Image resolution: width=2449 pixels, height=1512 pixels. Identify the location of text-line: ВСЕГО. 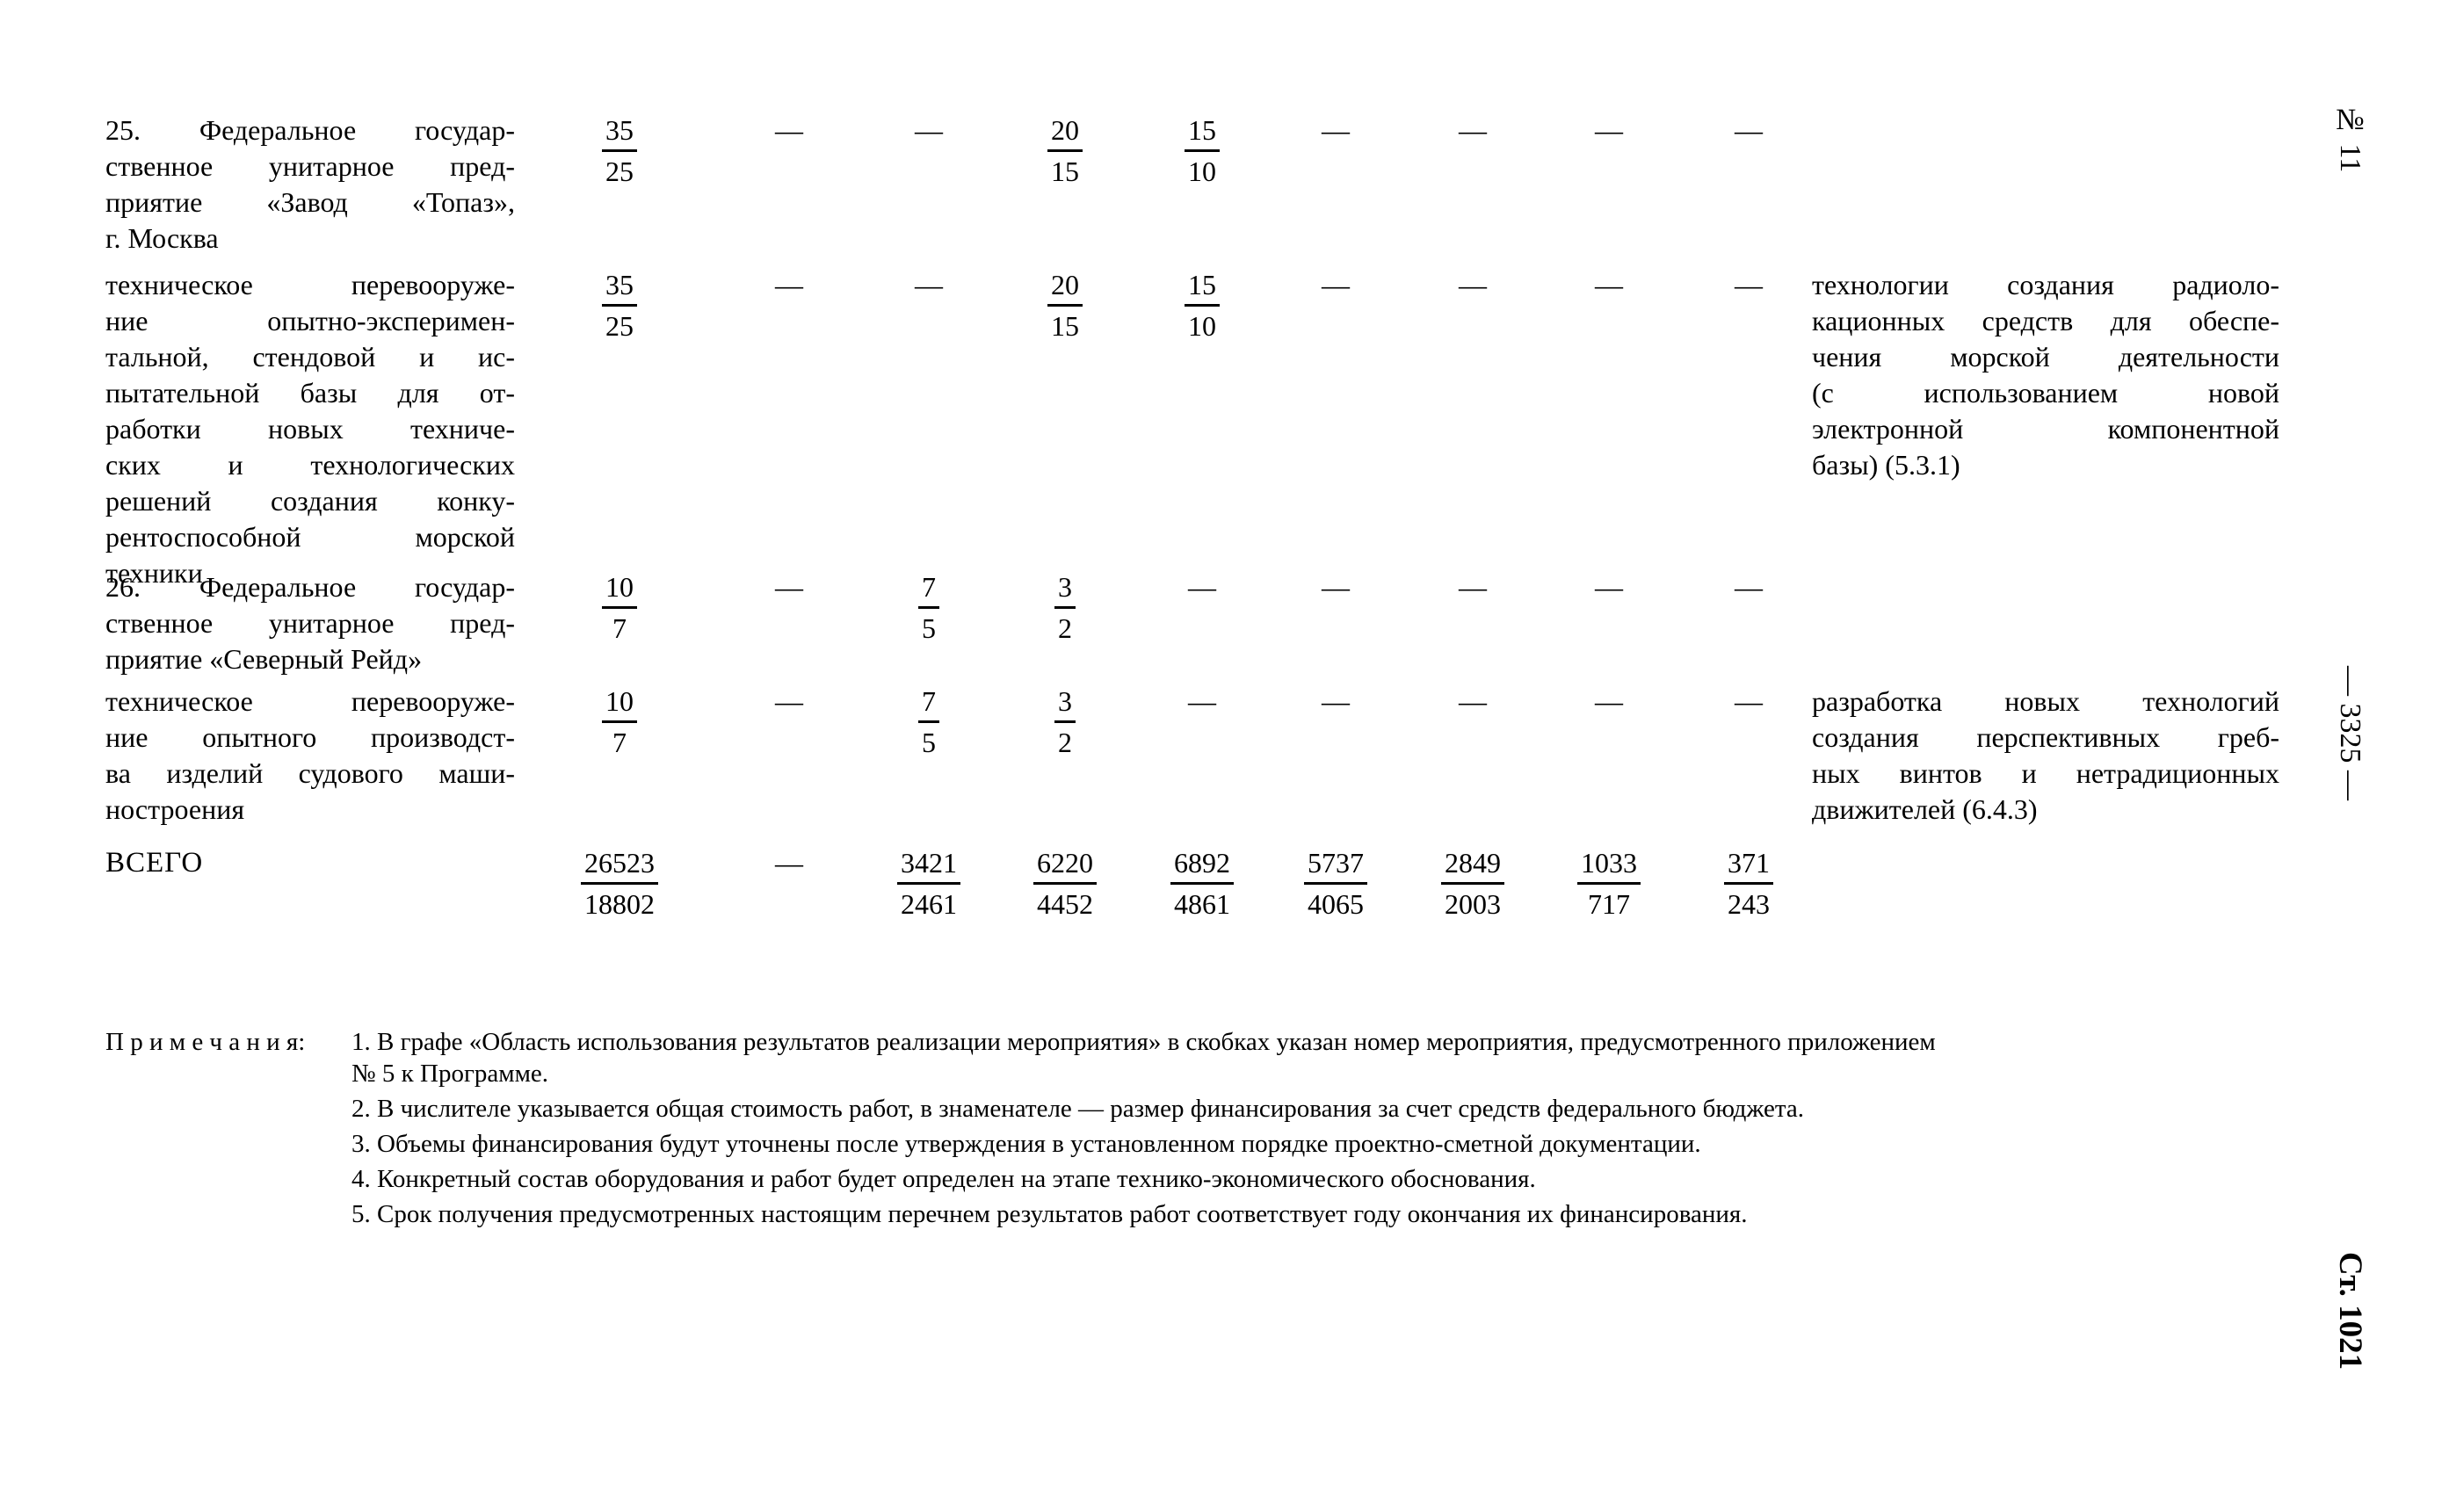
(154, 863).